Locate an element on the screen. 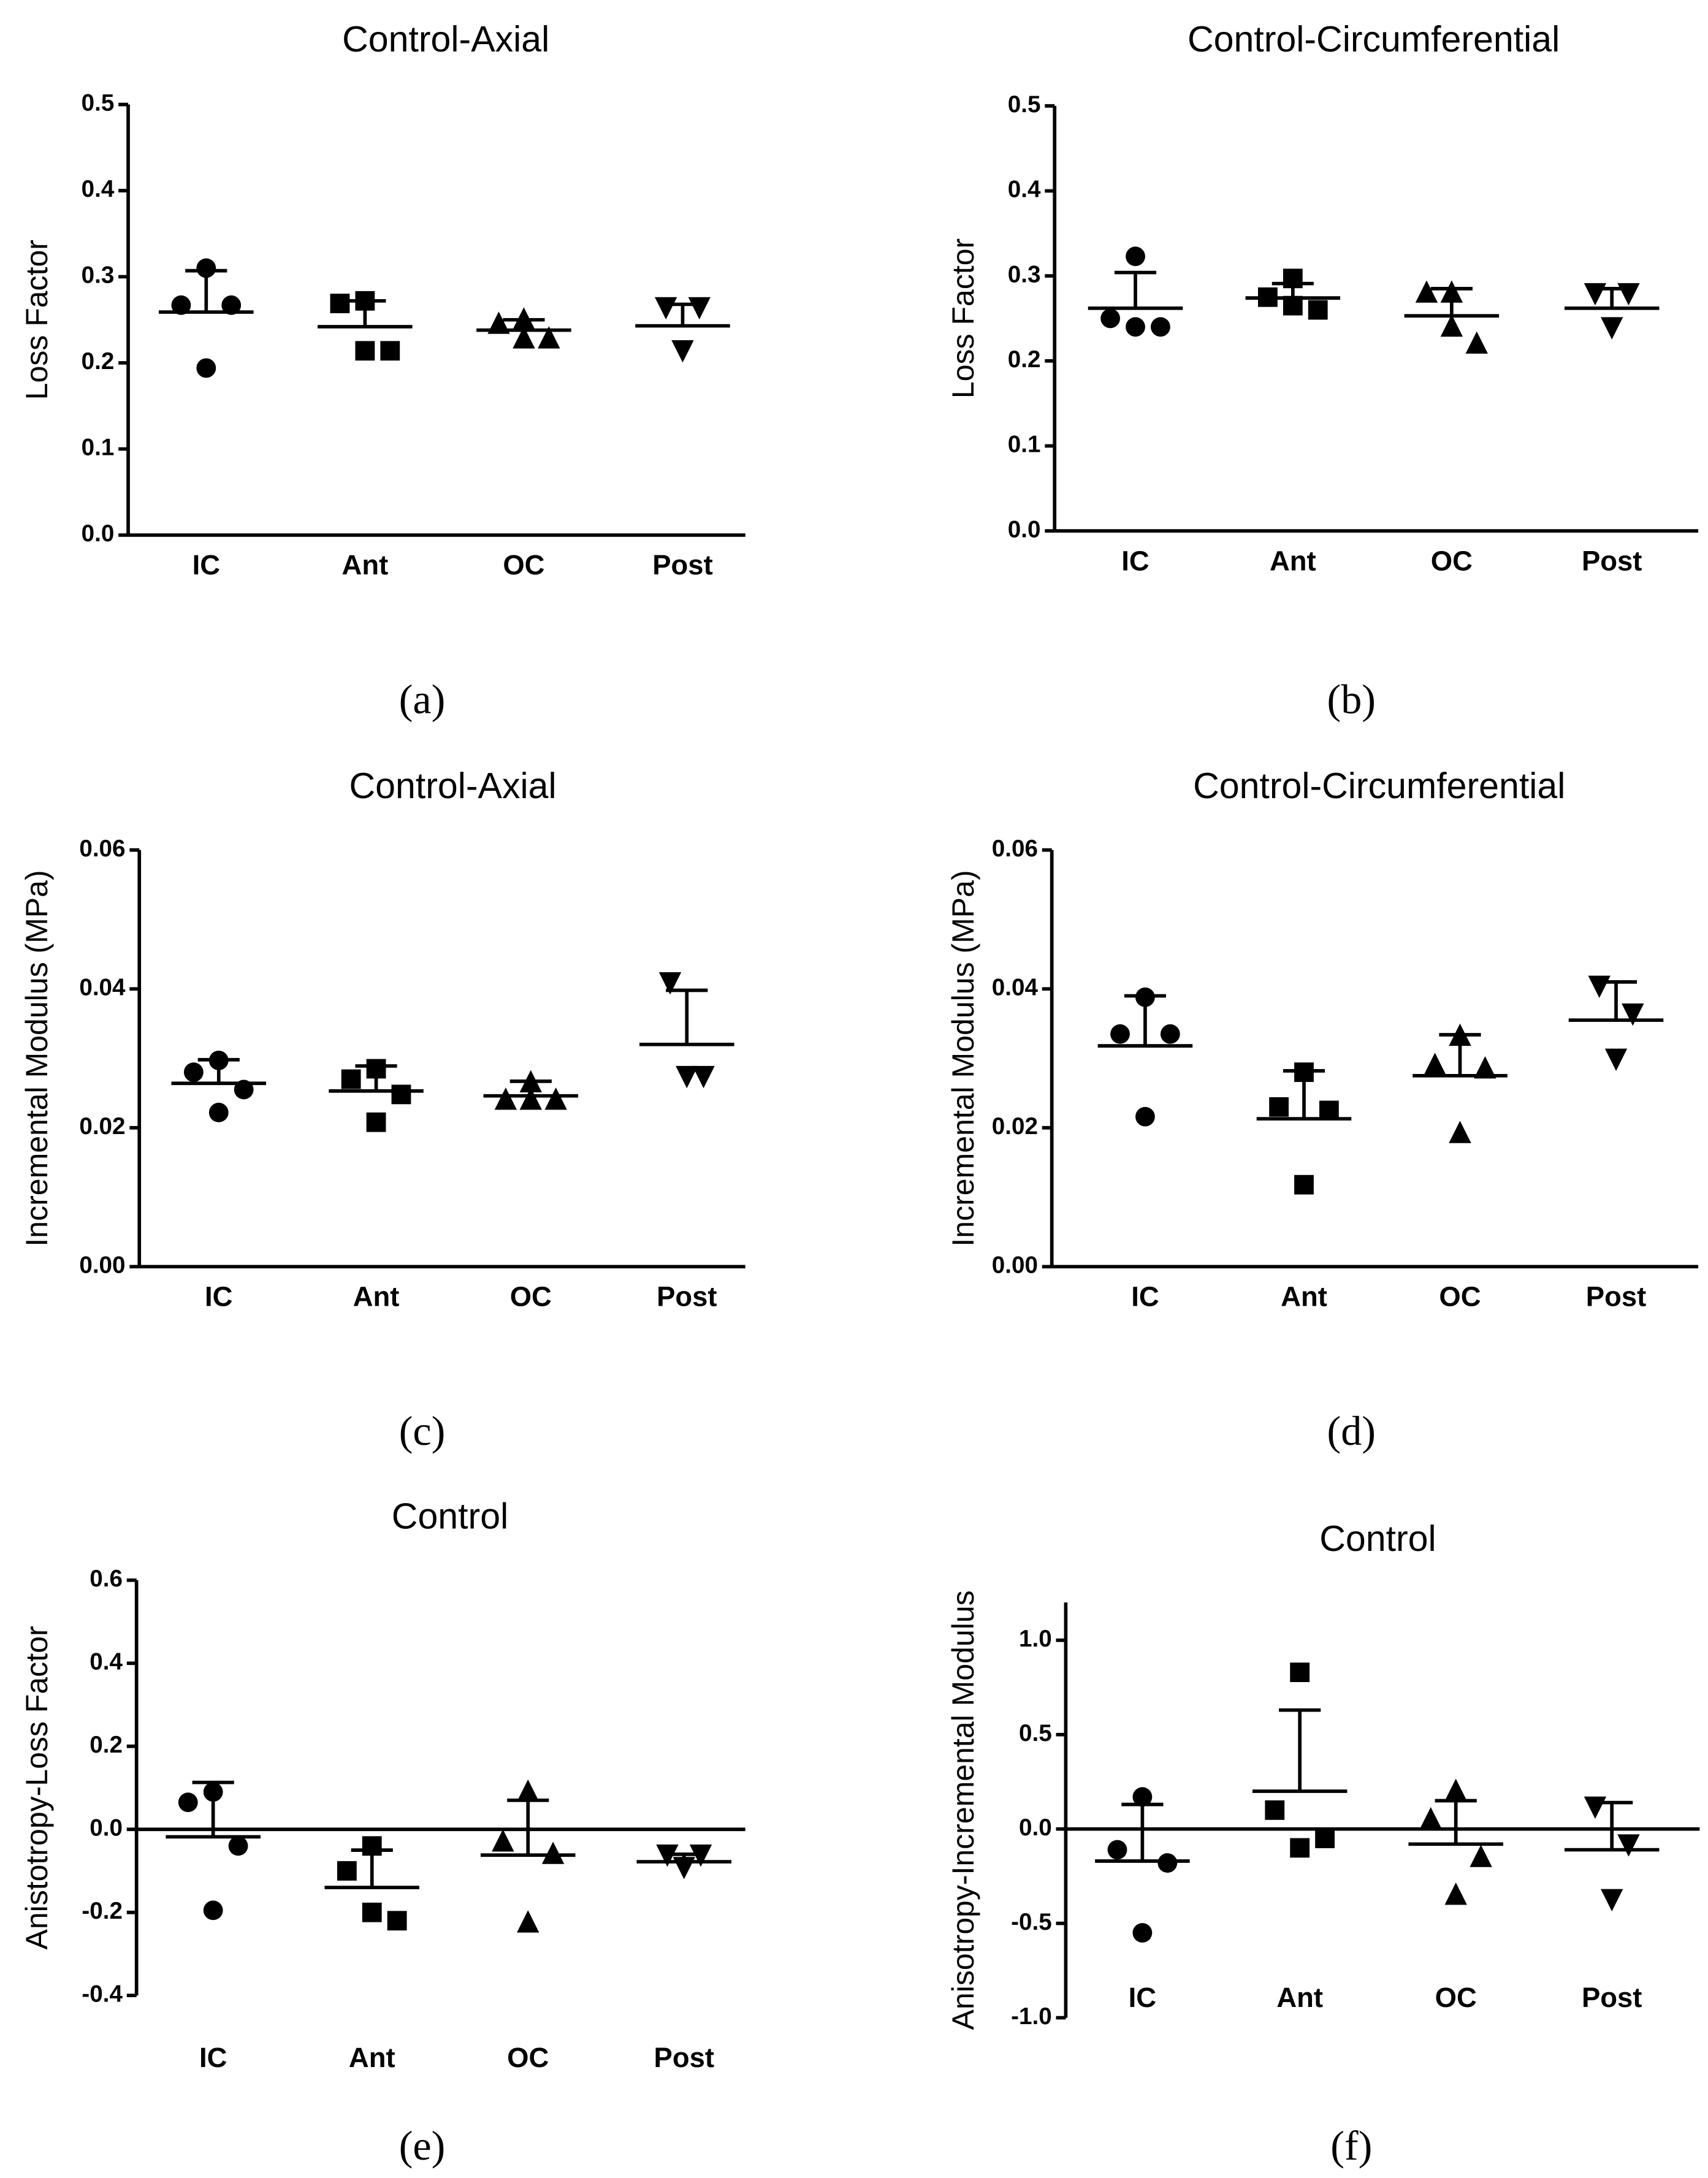  y-tick-label: 0.02 is located at coordinates (102, 1126).